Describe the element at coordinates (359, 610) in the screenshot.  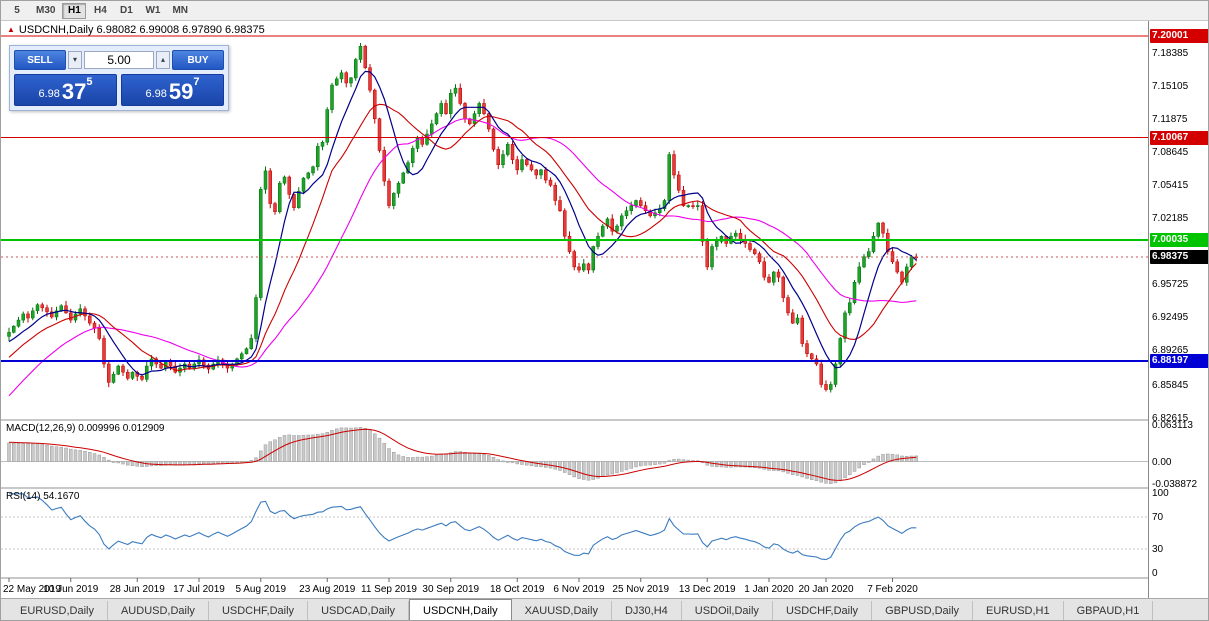
I see `chart-tab-usdcad-daily: USDCAD,Daily` at that location.